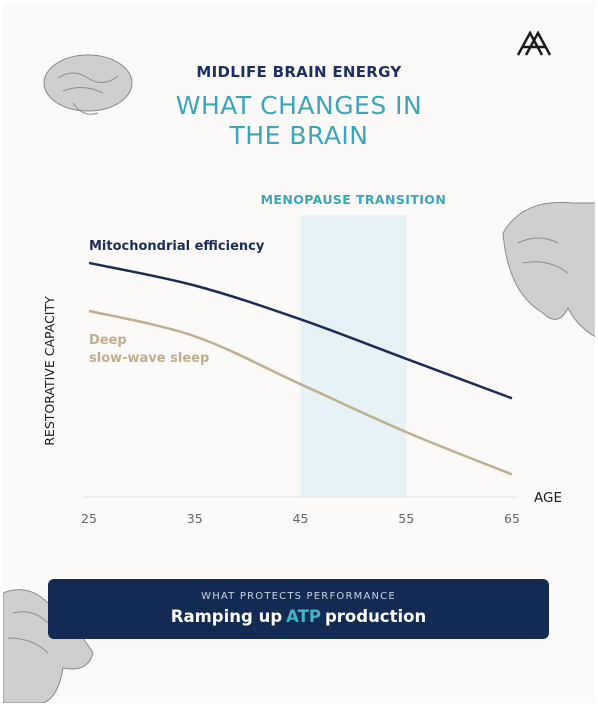 The height and width of the screenshot is (709, 598). I want to click on callout-label: WHAT PROTECTS PERFORMANCE, so click(298, 596).